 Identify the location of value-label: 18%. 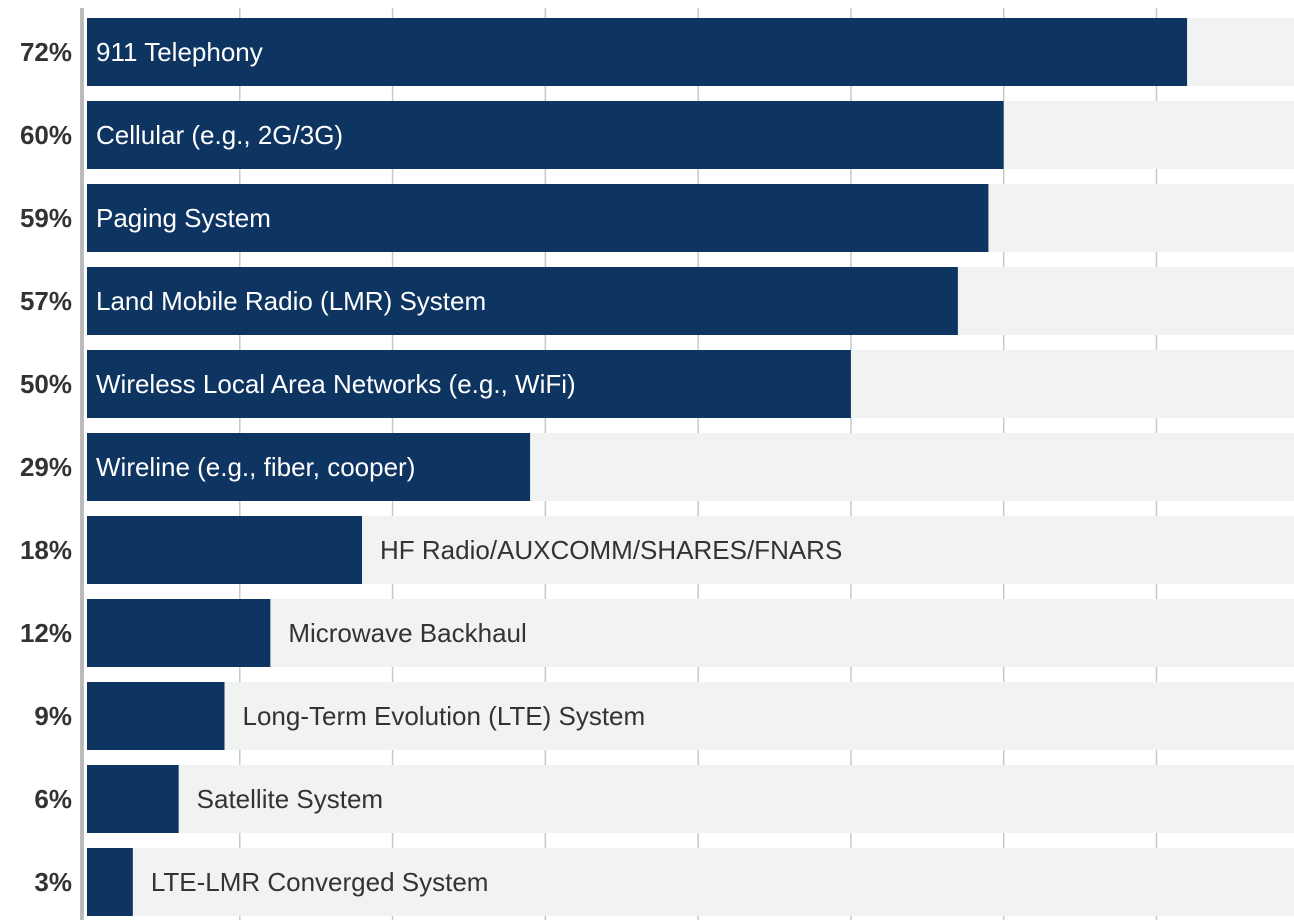
(46, 550).